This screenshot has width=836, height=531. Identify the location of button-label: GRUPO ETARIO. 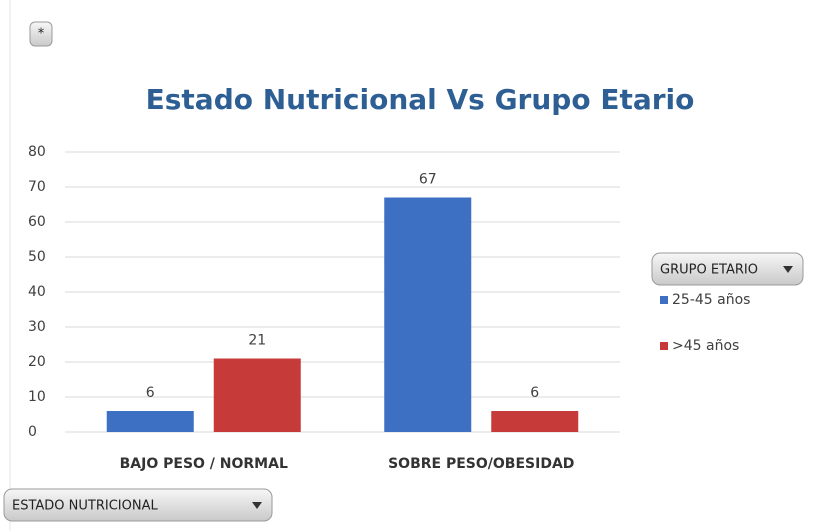
(709, 270).